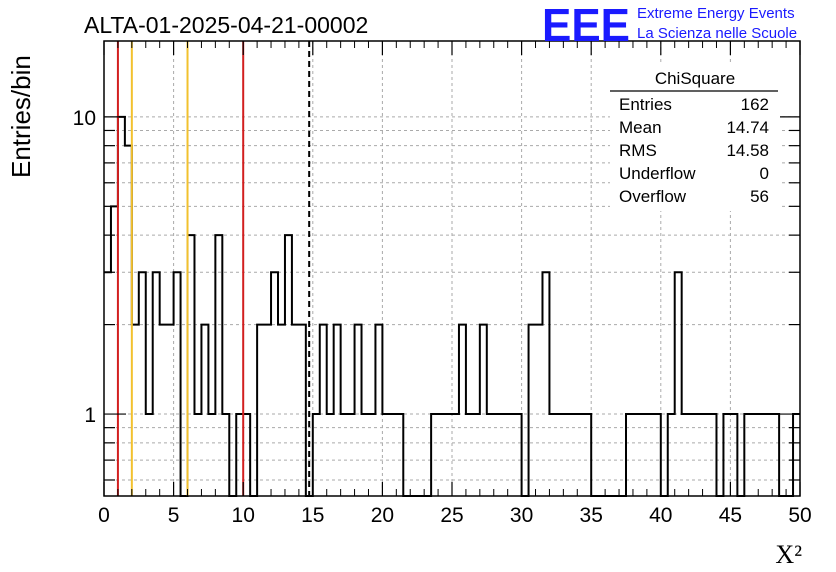  What do you see at coordinates (645, 104) in the screenshot?
I see `stats-row-label: Entries` at bounding box center [645, 104].